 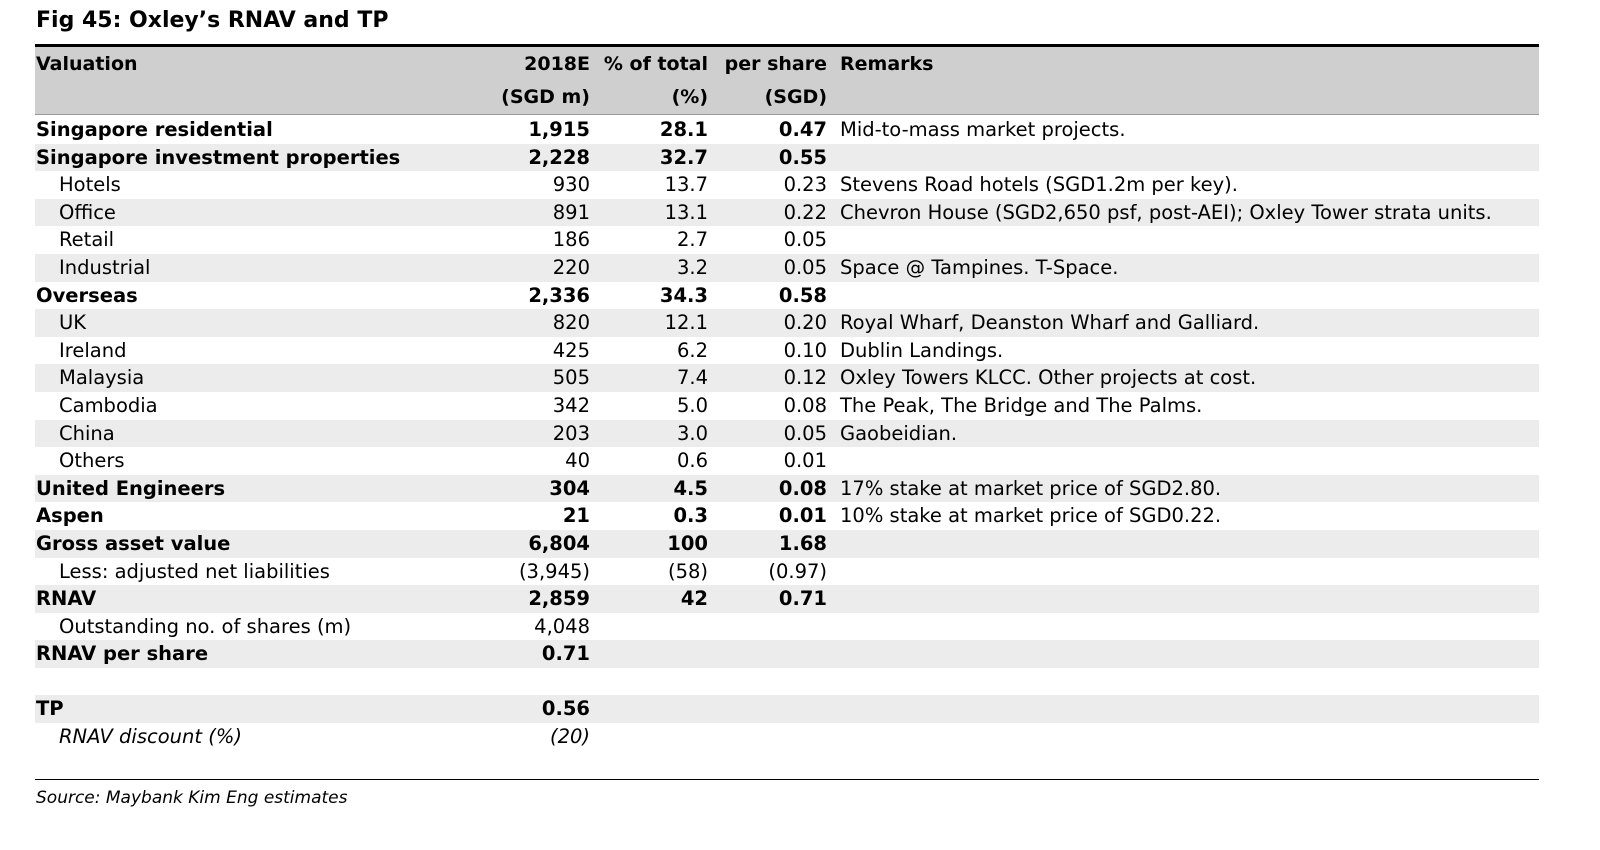 What do you see at coordinates (692, 461) in the screenshot?
I see `row-pct-total: 0.6` at bounding box center [692, 461].